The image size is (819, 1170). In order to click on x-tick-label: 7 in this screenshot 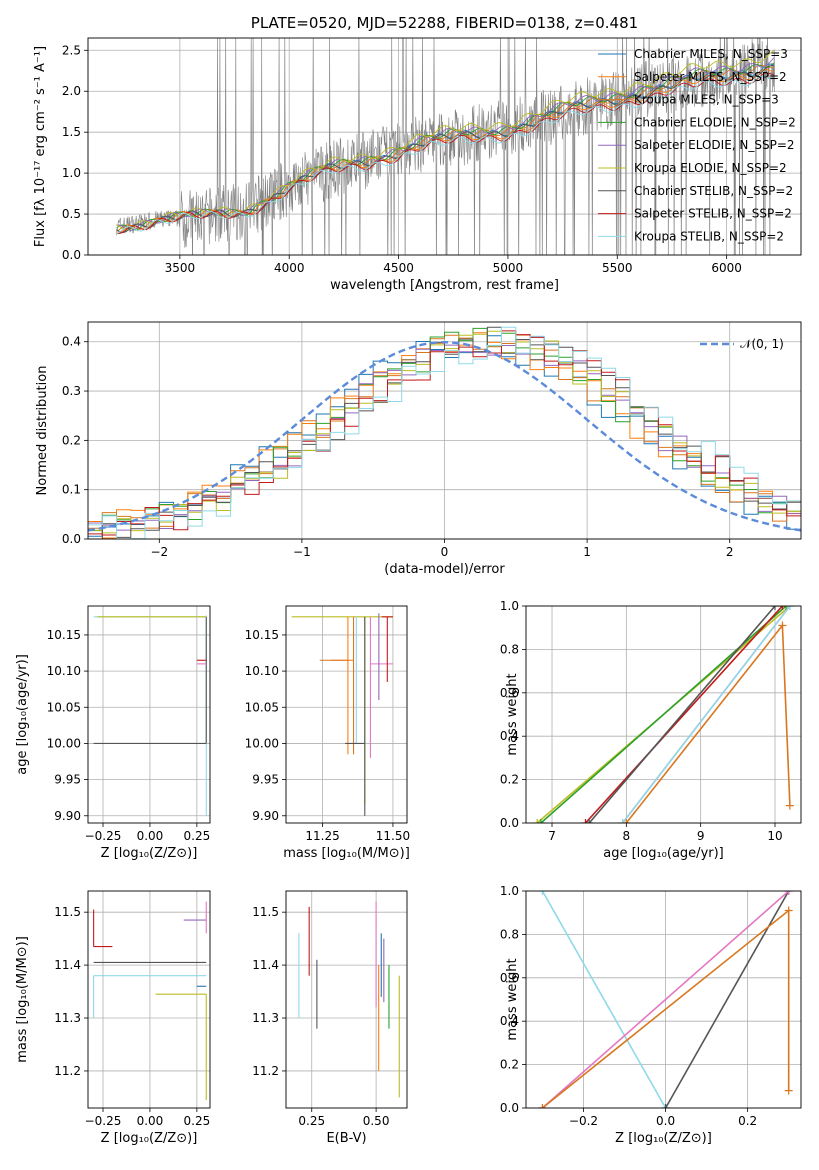, I will do `click(552, 836)`.